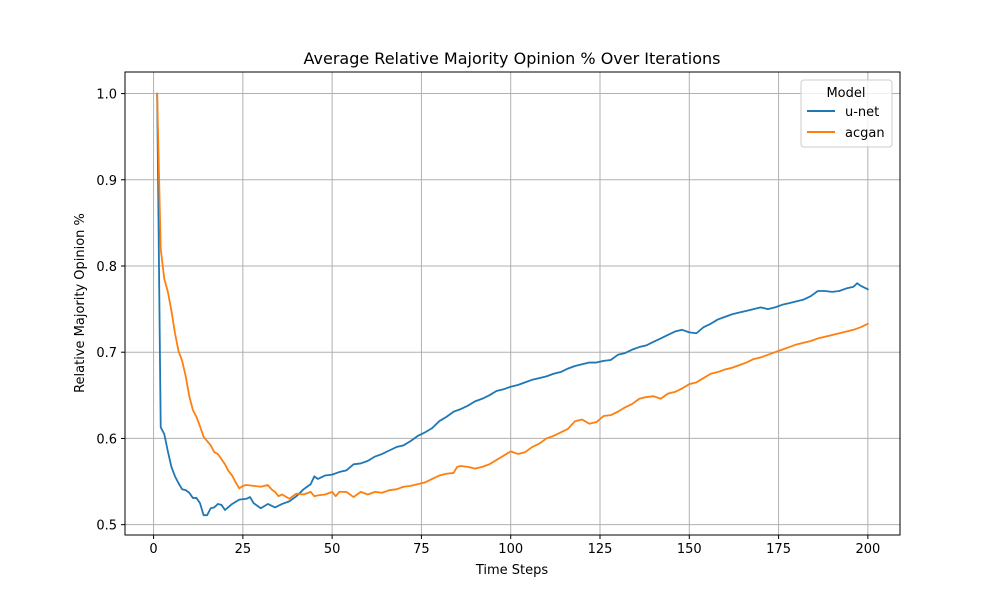  I want to click on x-tick-label: 150, so click(689, 549).